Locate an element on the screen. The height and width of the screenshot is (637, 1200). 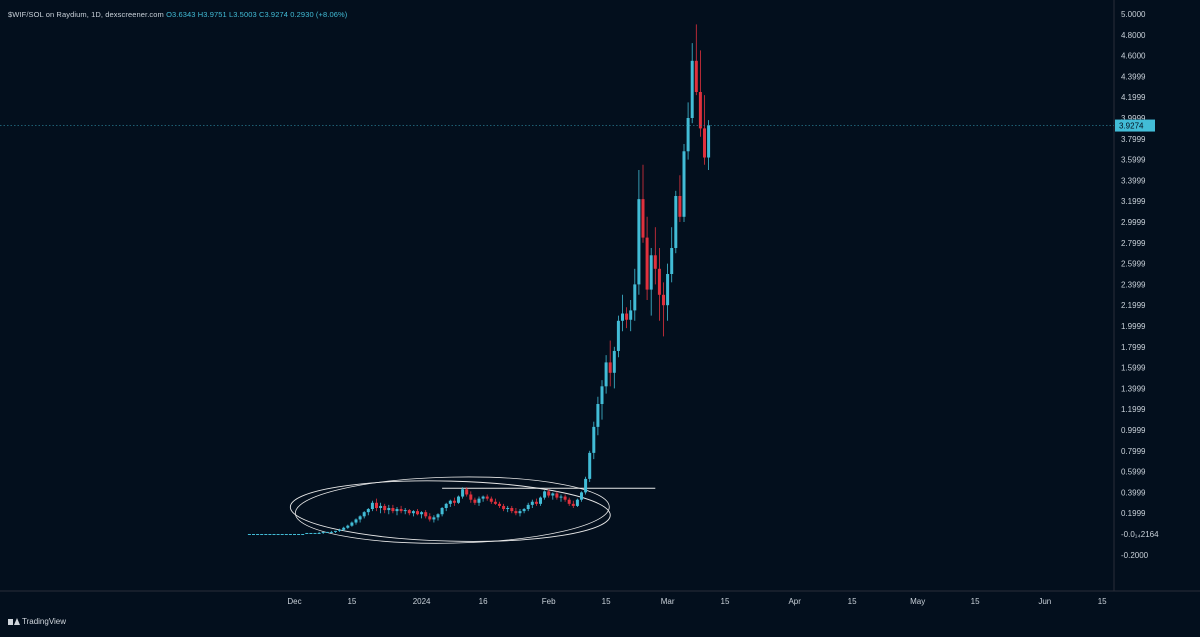
last-price-marker: 3.9274 is located at coordinates (577, 125).